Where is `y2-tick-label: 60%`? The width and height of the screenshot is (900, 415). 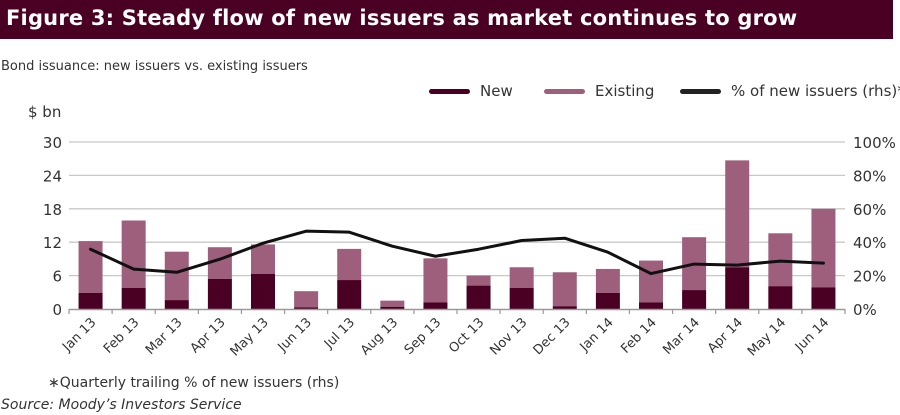 y2-tick-label: 60% is located at coordinates (869, 210).